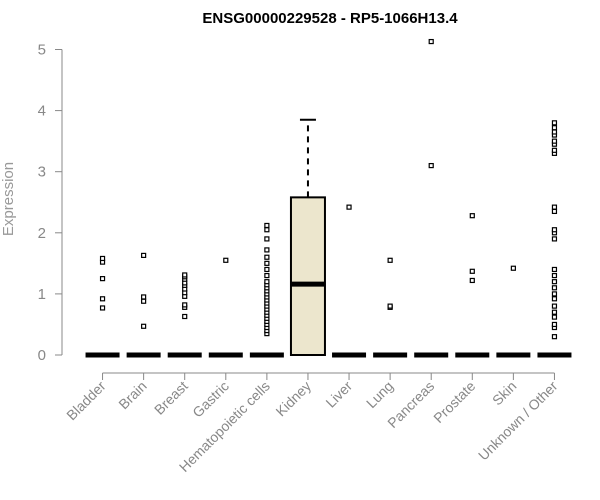 Image resolution: width=600 pixels, height=500 pixels. I want to click on box-brain, so click(143, 305).